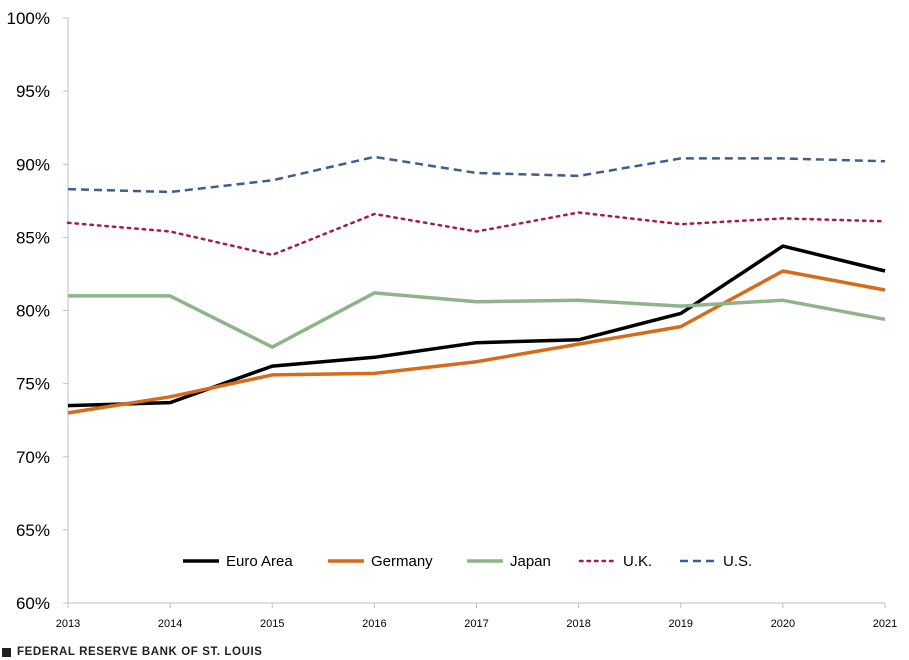  I want to click on y-tick-label: 95%, so click(33, 91).